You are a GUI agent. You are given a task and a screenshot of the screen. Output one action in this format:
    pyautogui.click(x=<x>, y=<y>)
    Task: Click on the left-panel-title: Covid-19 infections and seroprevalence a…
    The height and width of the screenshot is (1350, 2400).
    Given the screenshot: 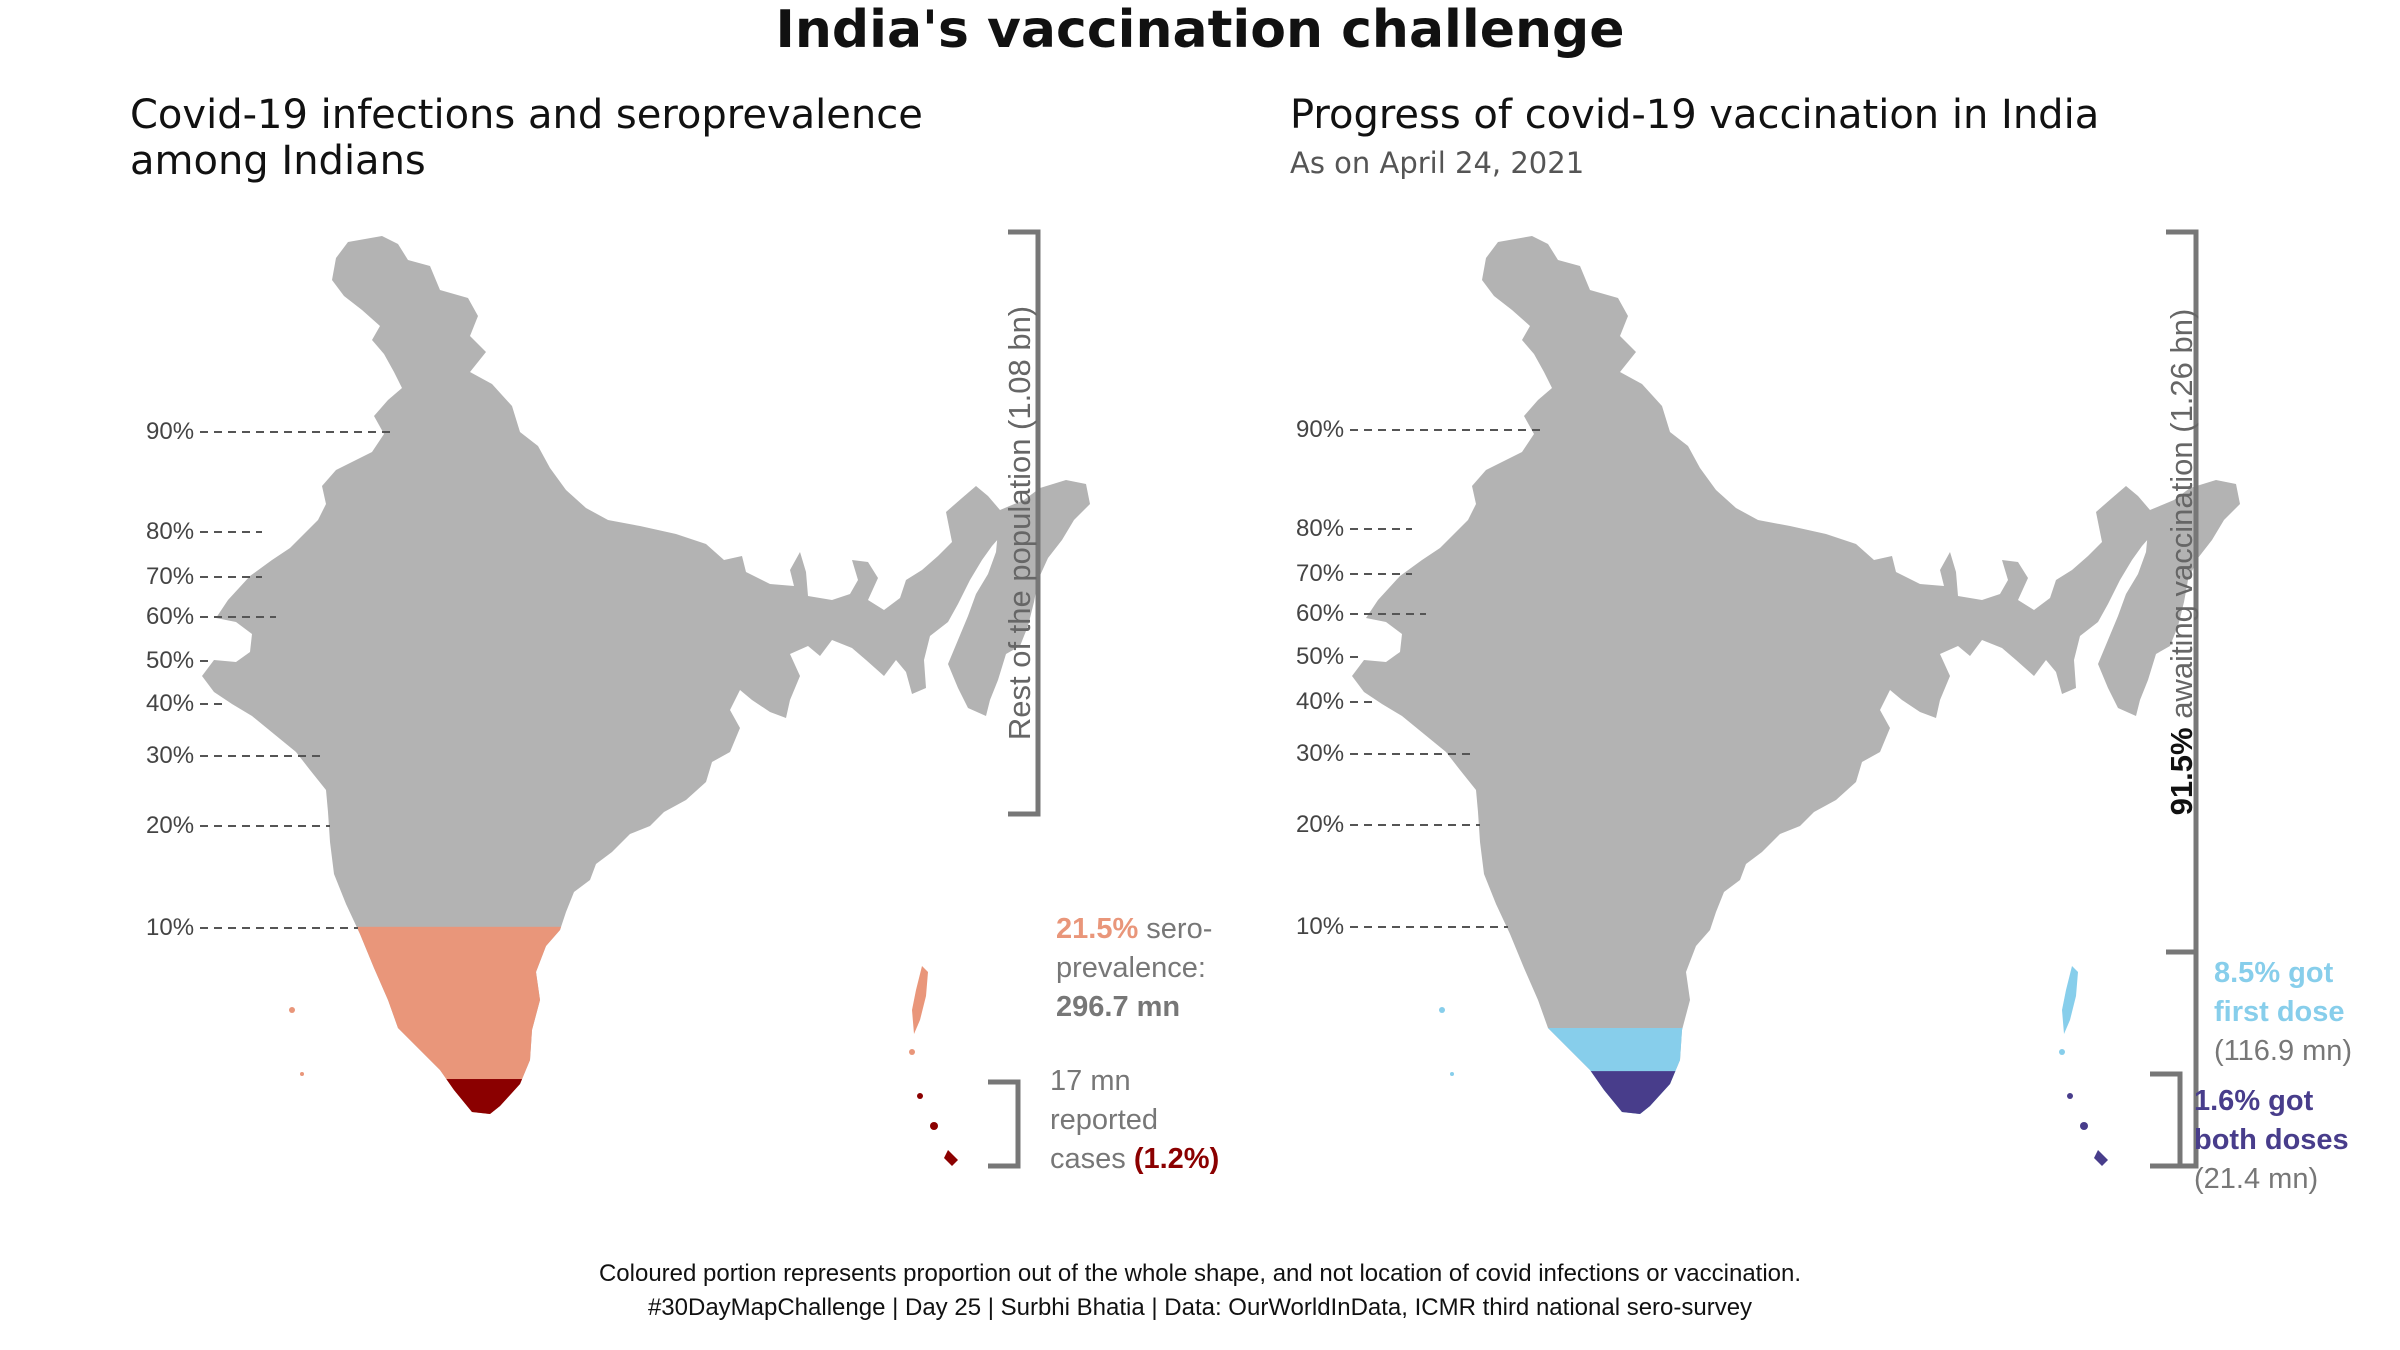 What is the action you would take?
    pyautogui.click(x=526, y=138)
    